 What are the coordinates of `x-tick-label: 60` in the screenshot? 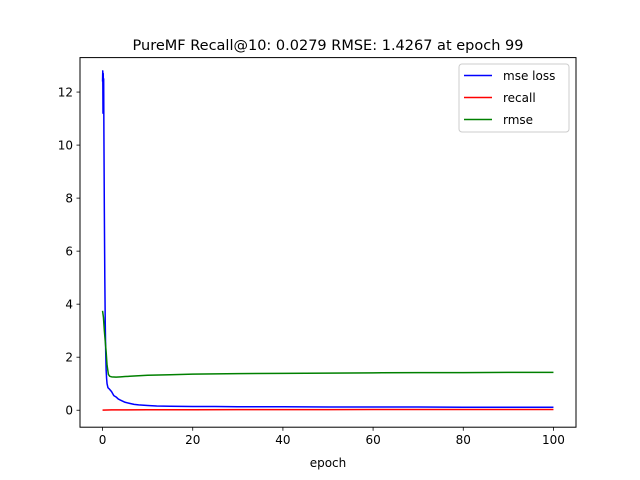 It's located at (372, 440).